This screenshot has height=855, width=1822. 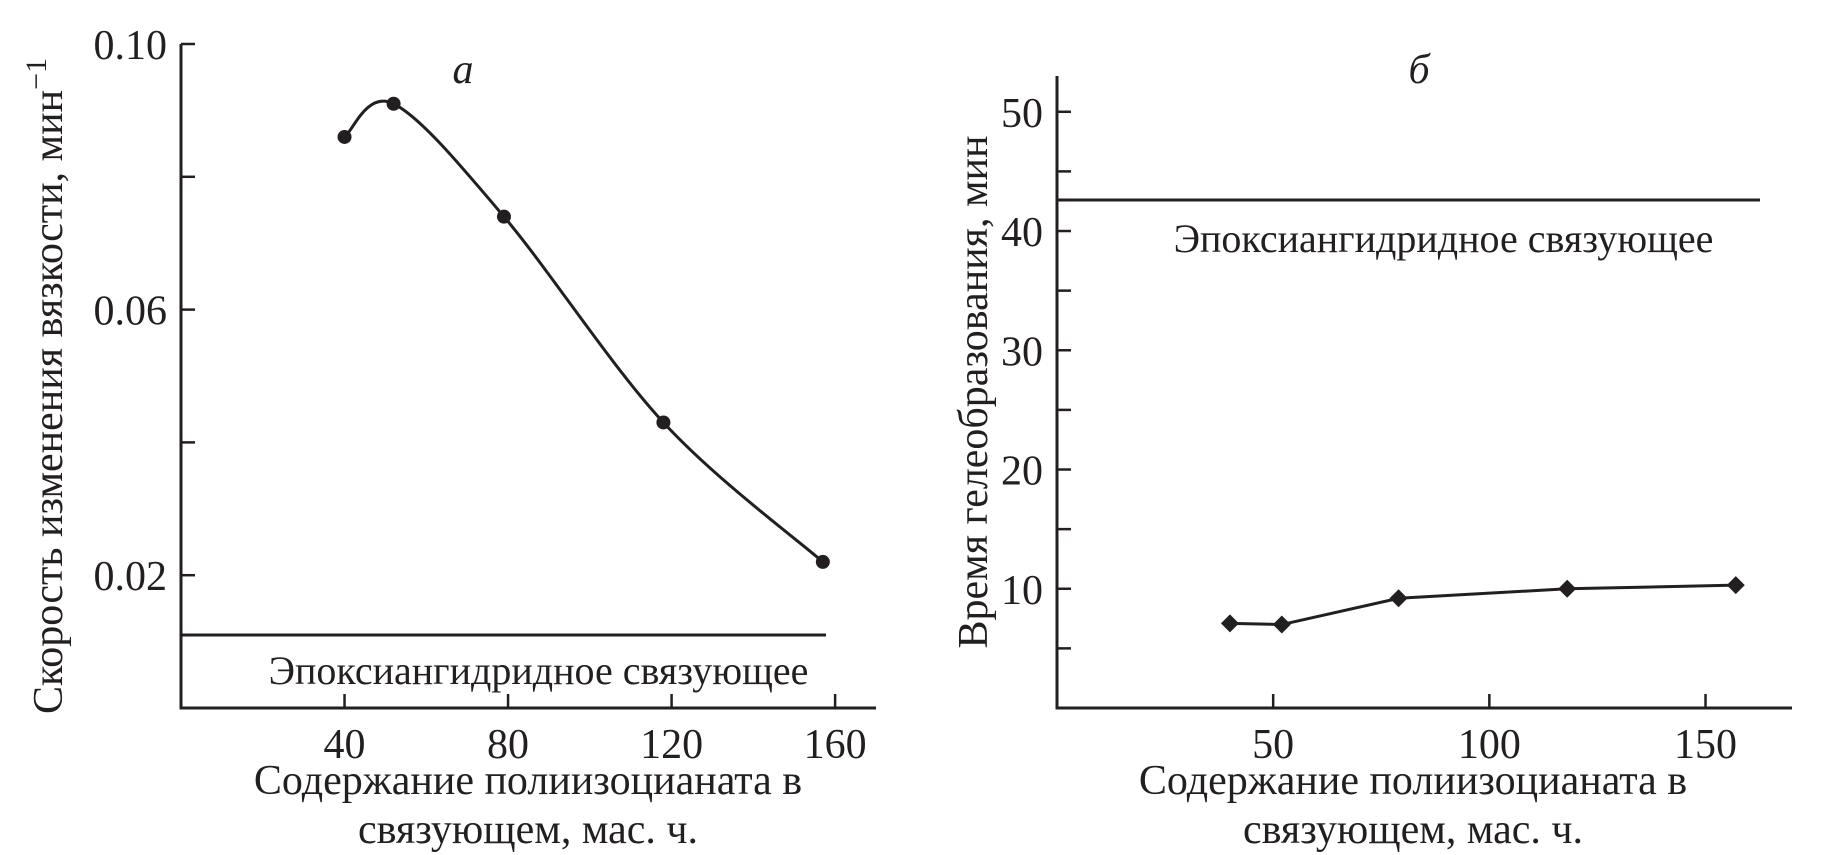 I want to click on panel-a-series, so click(x=583, y=332).